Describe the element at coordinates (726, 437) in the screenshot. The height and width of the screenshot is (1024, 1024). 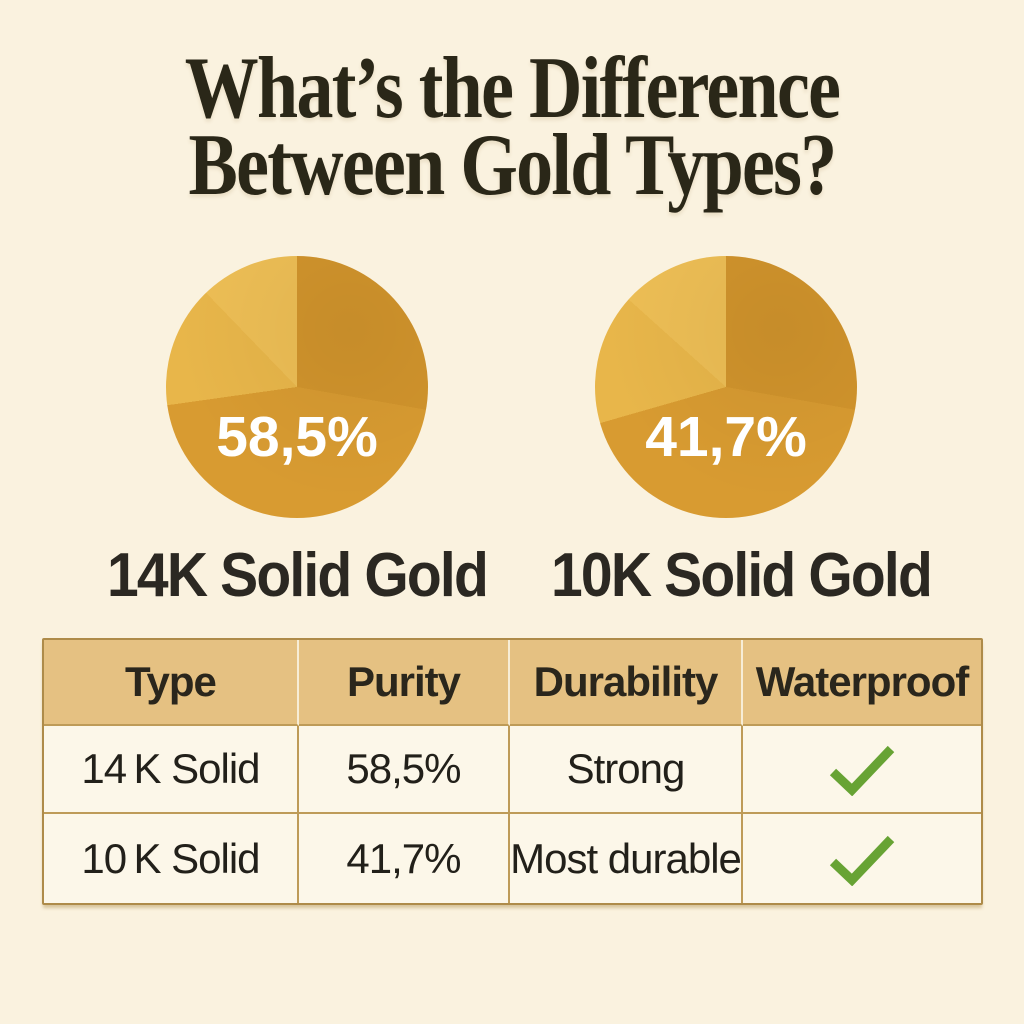
I see `pie-percentage-label-10k: 41,7%` at that location.